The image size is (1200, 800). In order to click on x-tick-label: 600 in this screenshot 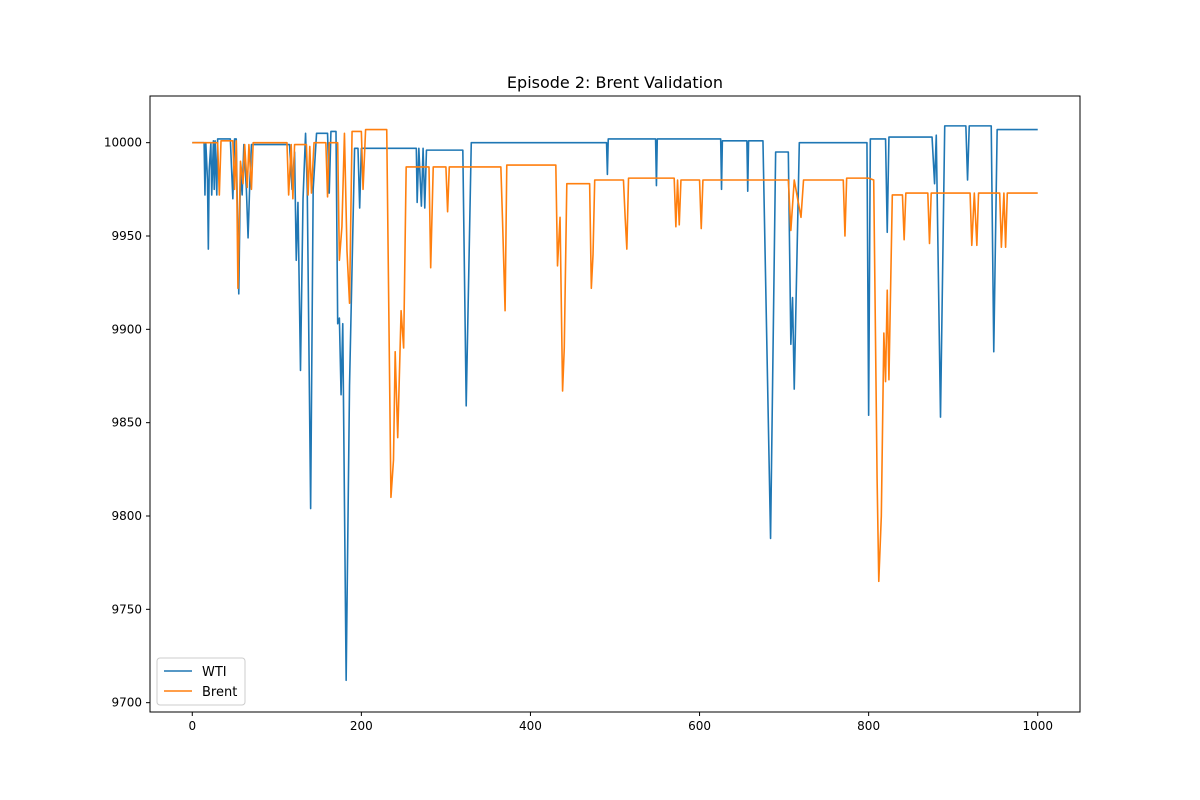, I will do `click(699, 726)`.